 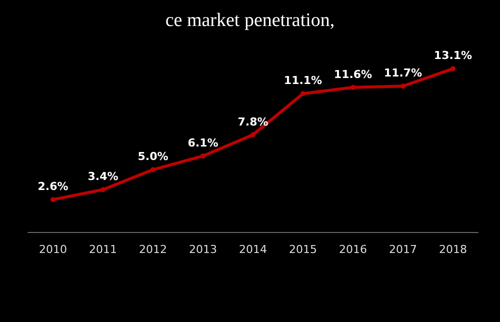 I want to click on x-tick-label: 2018, so click(x=453, y=249).